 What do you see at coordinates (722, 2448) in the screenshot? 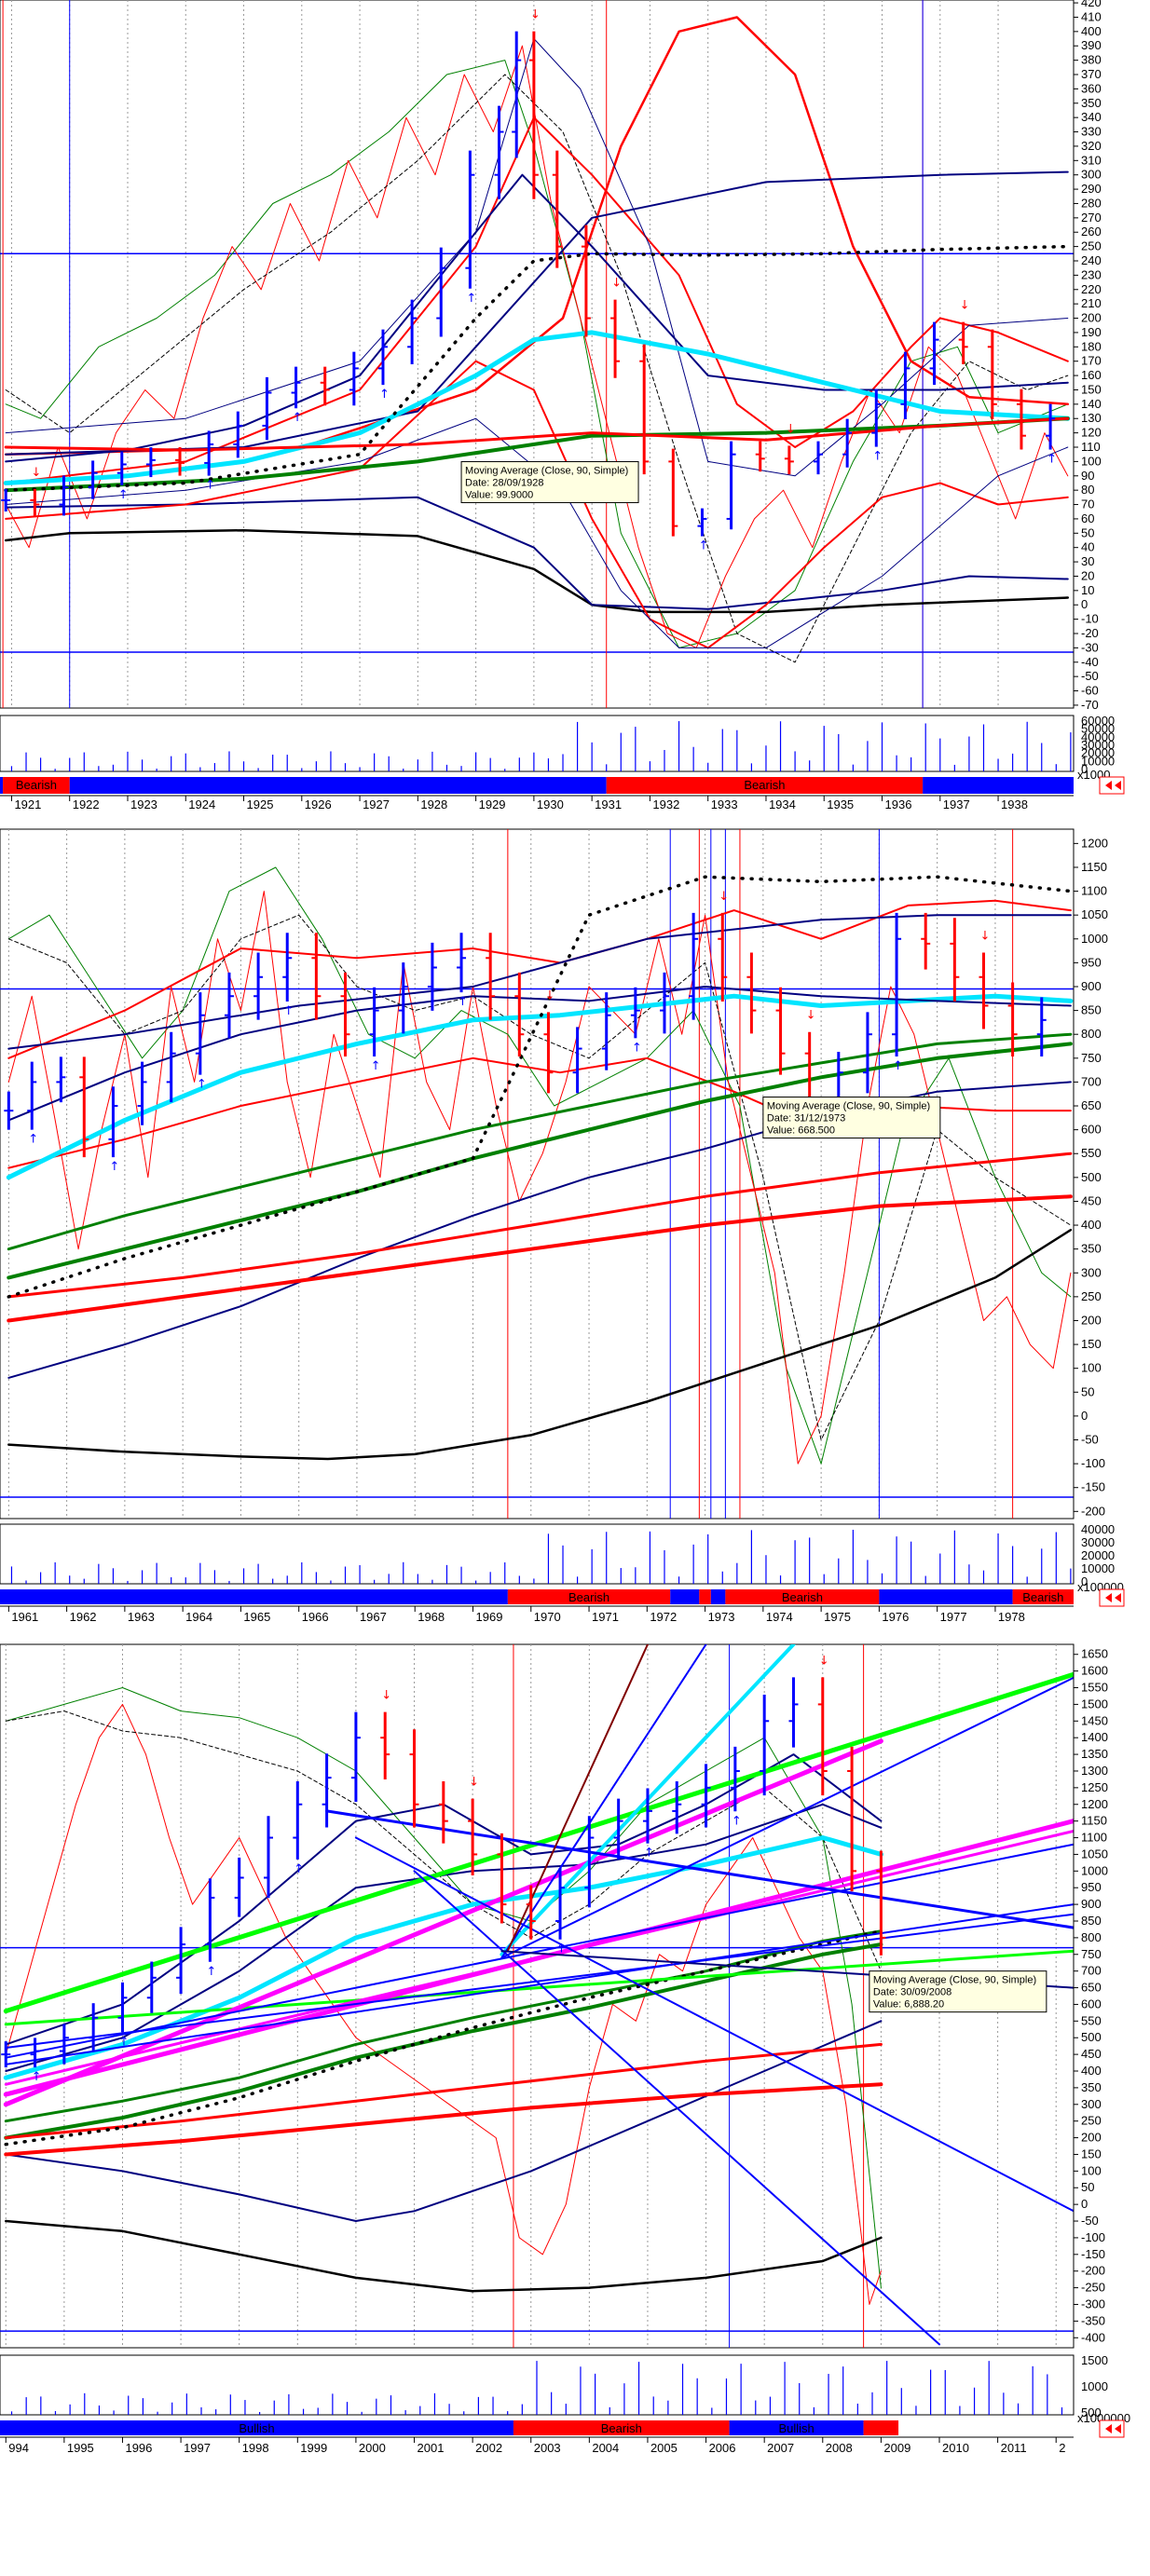
I see `year-label: 2006` at bounding box center [722, 2448].